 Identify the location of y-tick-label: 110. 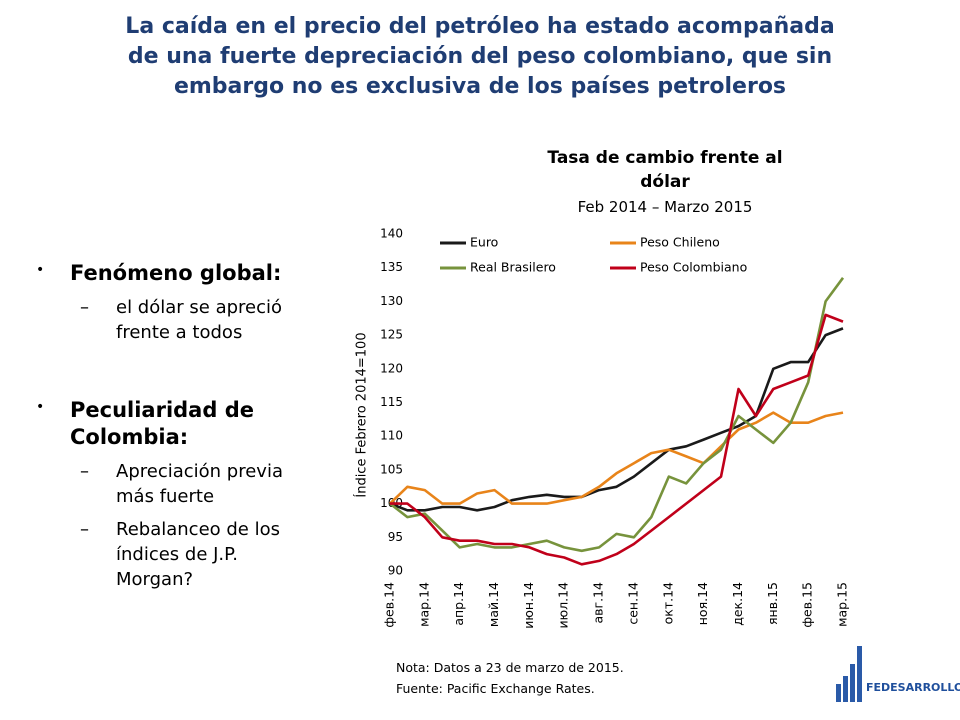
(391, 436).